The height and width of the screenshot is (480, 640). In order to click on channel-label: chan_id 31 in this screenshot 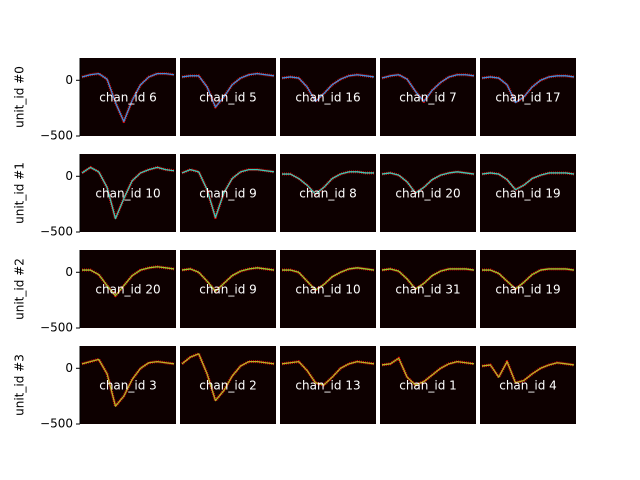, I will do `click(427, 290)`.